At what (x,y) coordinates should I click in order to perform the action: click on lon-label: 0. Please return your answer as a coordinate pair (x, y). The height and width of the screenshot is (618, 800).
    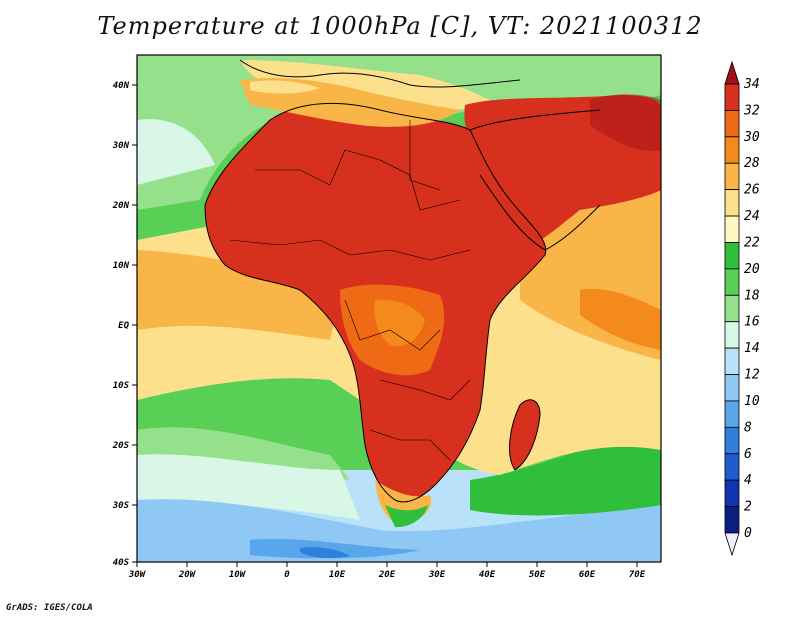
    Looking at the image, I should click on (287, 575).